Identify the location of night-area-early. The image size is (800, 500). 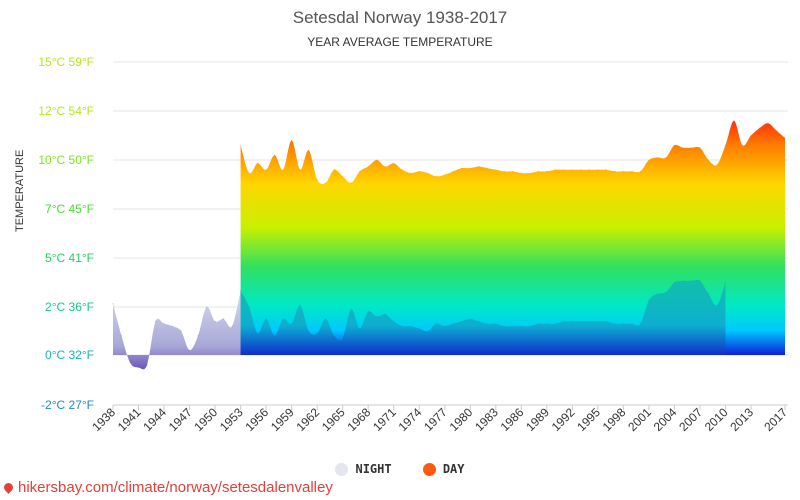
(177, 330).